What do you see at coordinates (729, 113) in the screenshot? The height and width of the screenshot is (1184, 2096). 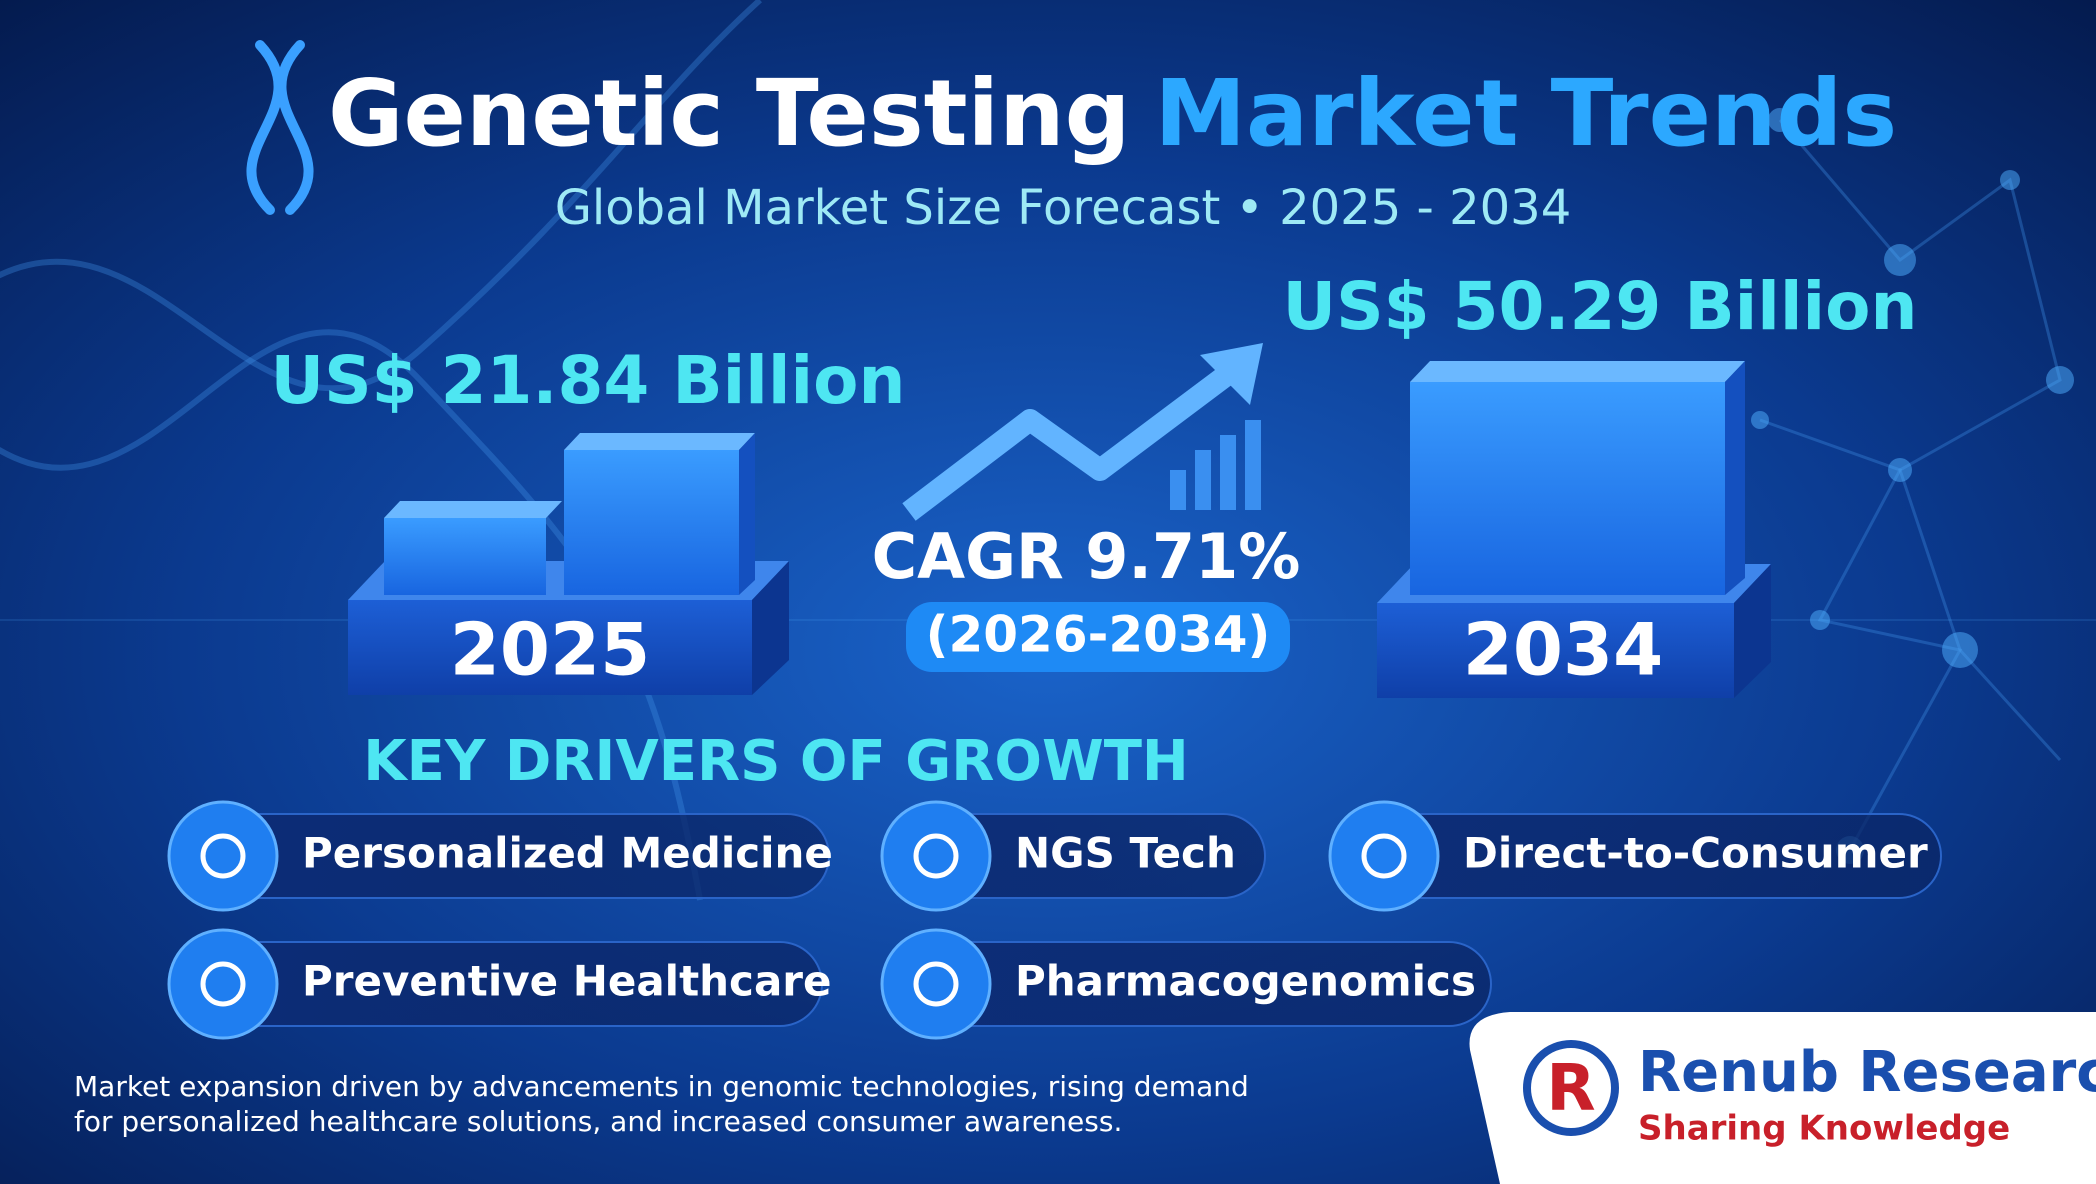 I see `title-part: Genetic Testing` at bounding box center [729, 113].